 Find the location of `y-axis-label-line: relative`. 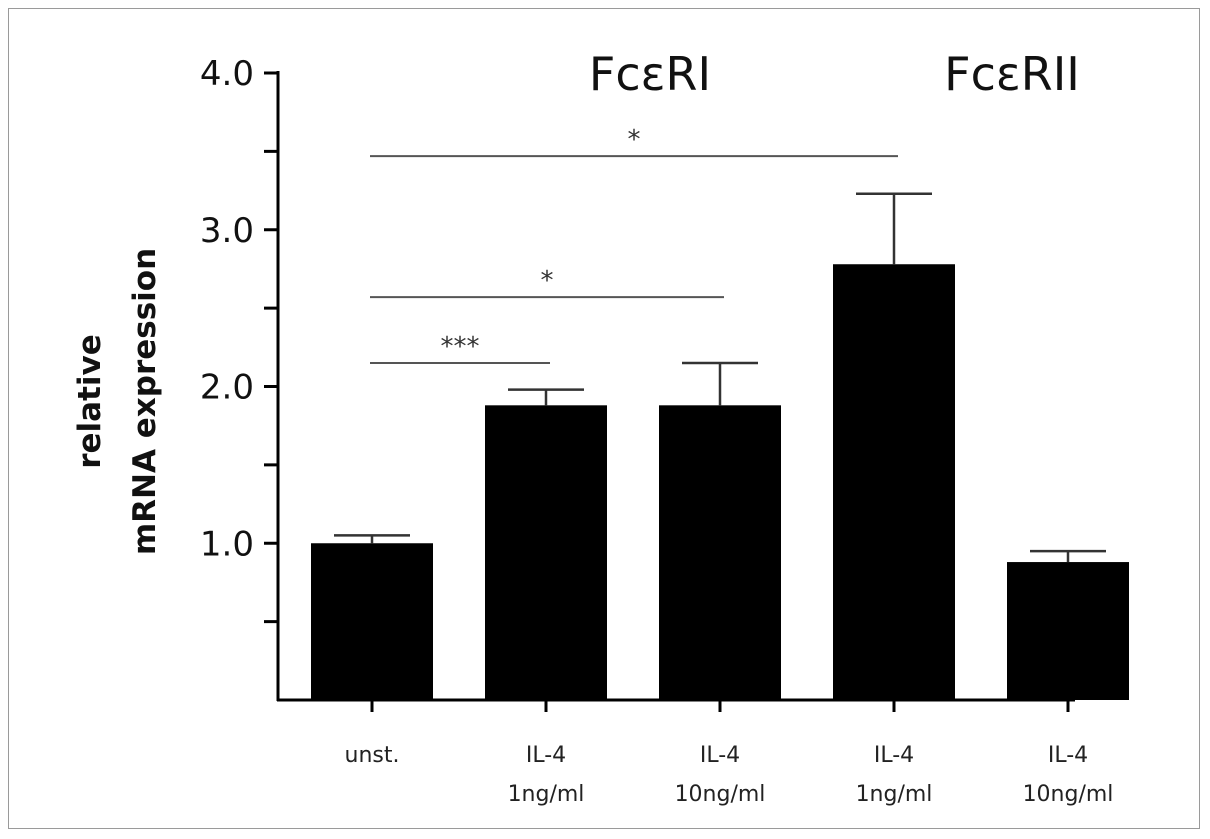

y-axis-label-line: relative is located at coordinates (90, 401).